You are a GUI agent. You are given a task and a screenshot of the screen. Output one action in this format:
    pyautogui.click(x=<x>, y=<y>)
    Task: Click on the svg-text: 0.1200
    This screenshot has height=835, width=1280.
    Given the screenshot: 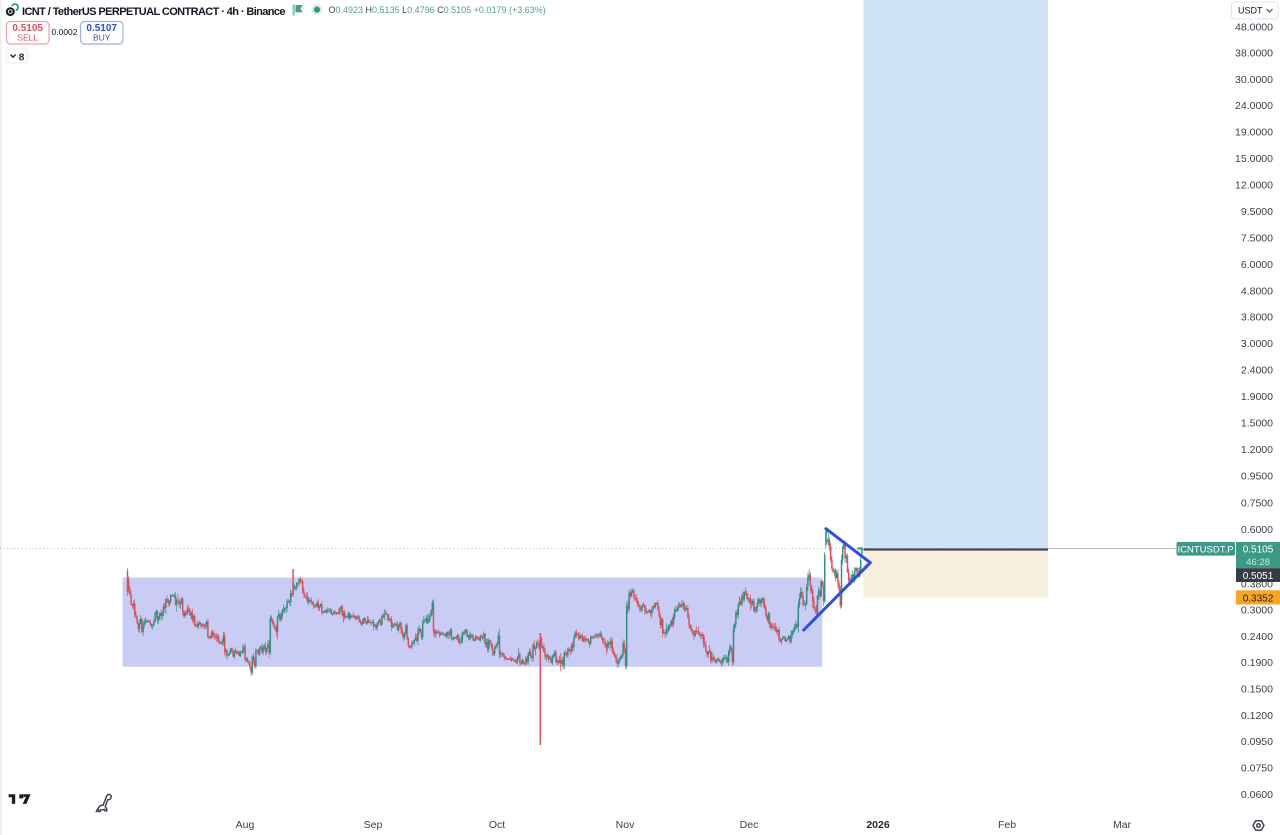 What is the action you would take?
    pyautogui.click(x=1257, y=716)
    